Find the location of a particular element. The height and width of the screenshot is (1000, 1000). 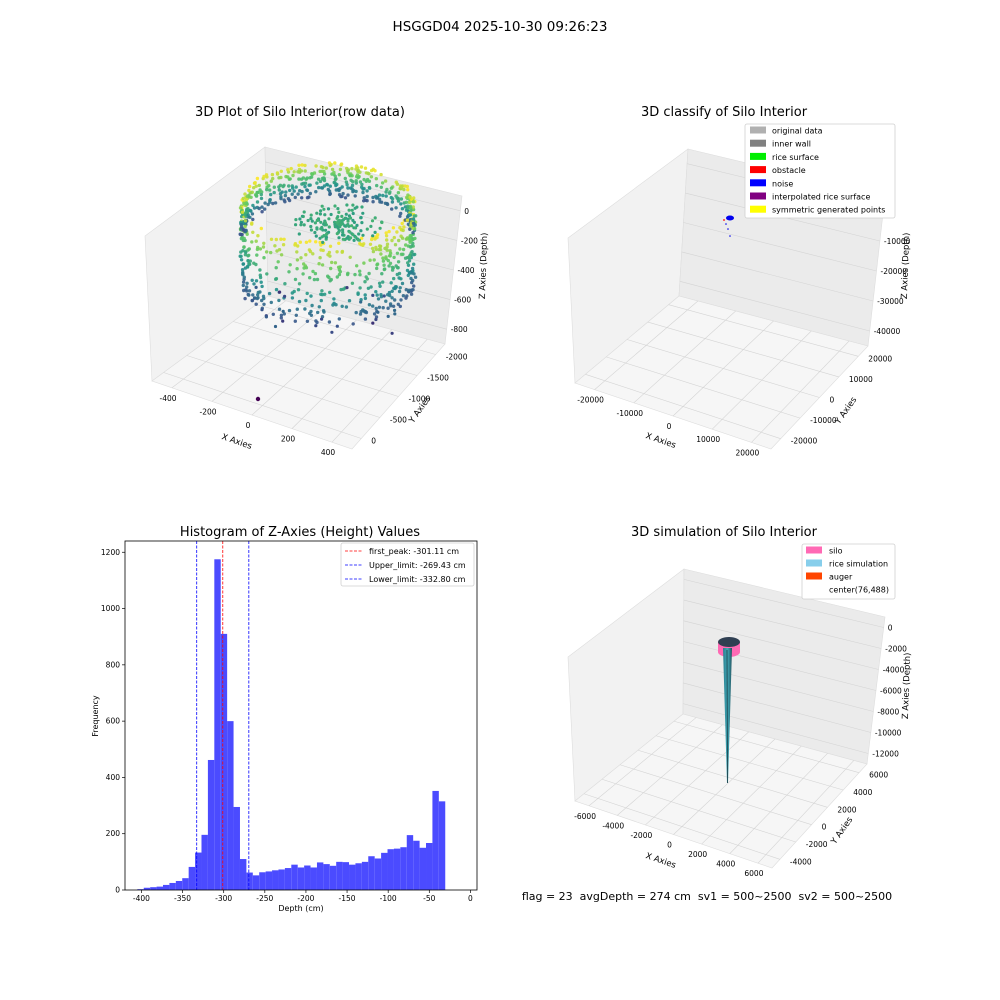

histogram-axes-frame is located at coordinates (301, 715).